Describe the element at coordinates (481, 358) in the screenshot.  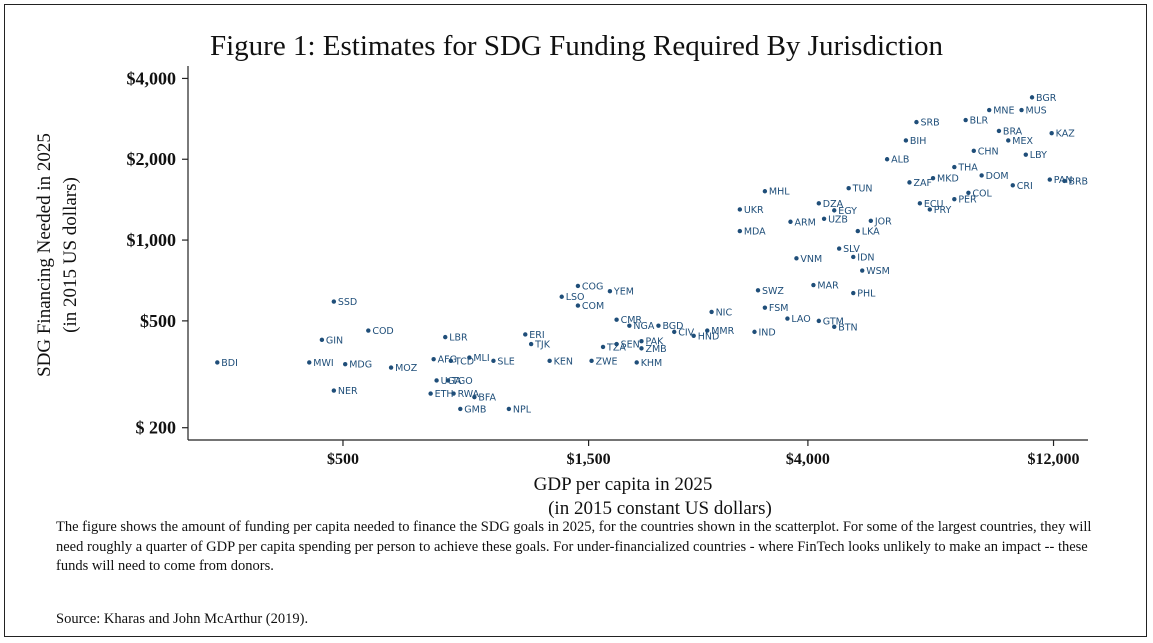
I see `data-point-label: MLI` at that location.